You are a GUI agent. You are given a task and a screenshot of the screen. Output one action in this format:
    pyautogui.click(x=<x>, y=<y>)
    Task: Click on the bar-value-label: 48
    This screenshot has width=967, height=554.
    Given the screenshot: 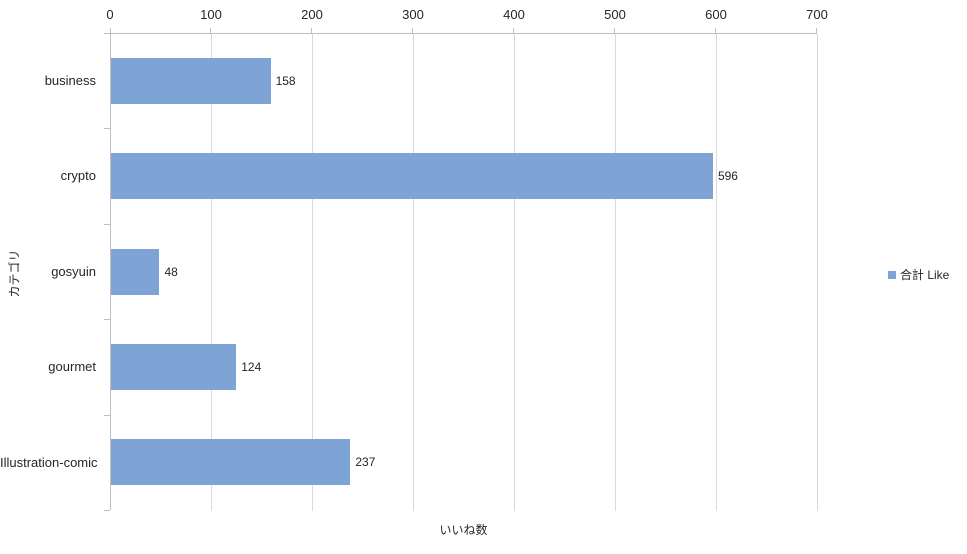 What is the action you would take?
    pyautogui.click(x=171, y=271)
    